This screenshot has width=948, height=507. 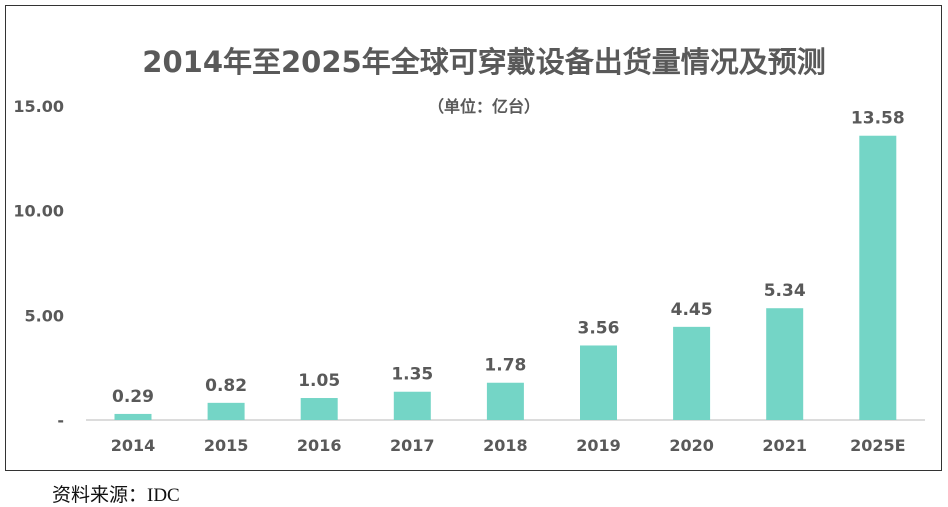 I want to click on x-tick-label: 2015, so click(x=226, y=445).